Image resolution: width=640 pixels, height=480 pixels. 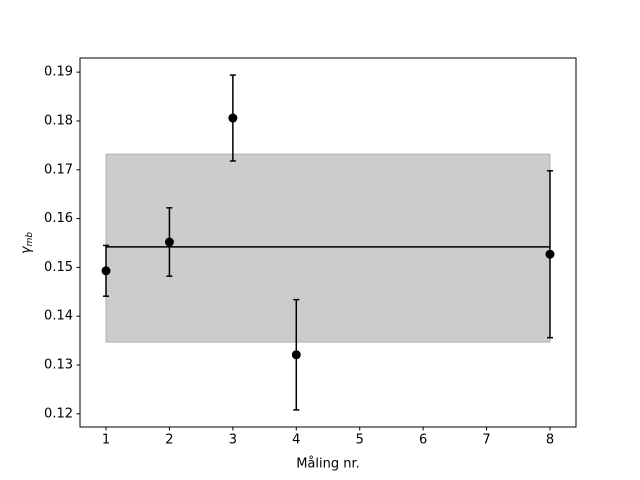 I want to click on x-tick-label: 5, so click(x=360, y=440).